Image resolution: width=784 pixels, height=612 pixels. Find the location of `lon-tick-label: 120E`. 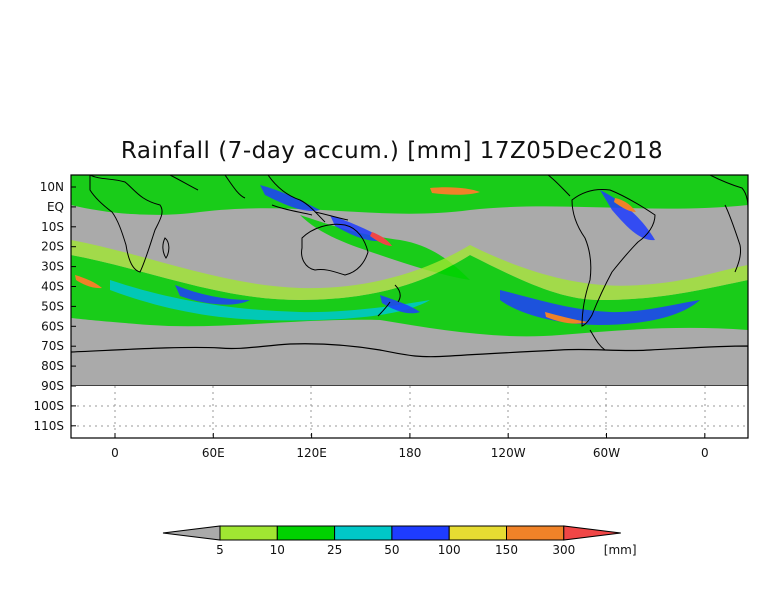

lon-tick-label: 120E is located at coordinates (311, 453).